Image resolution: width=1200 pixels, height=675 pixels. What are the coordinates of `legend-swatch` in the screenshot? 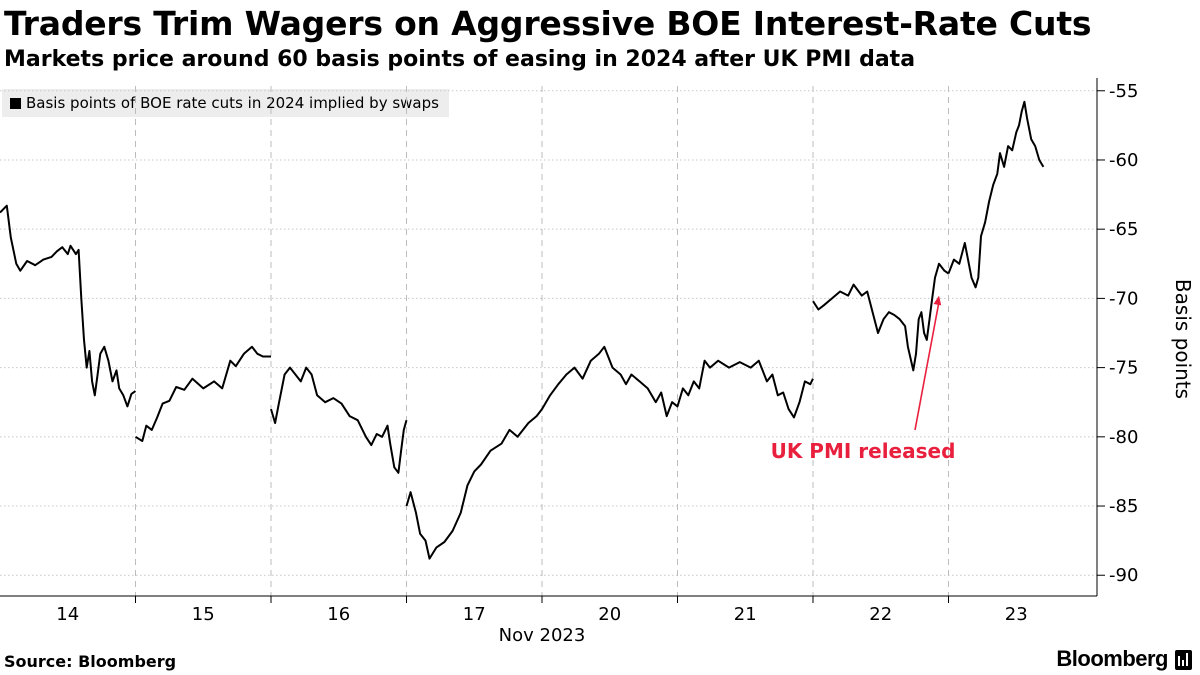 It's located at (15, 103).